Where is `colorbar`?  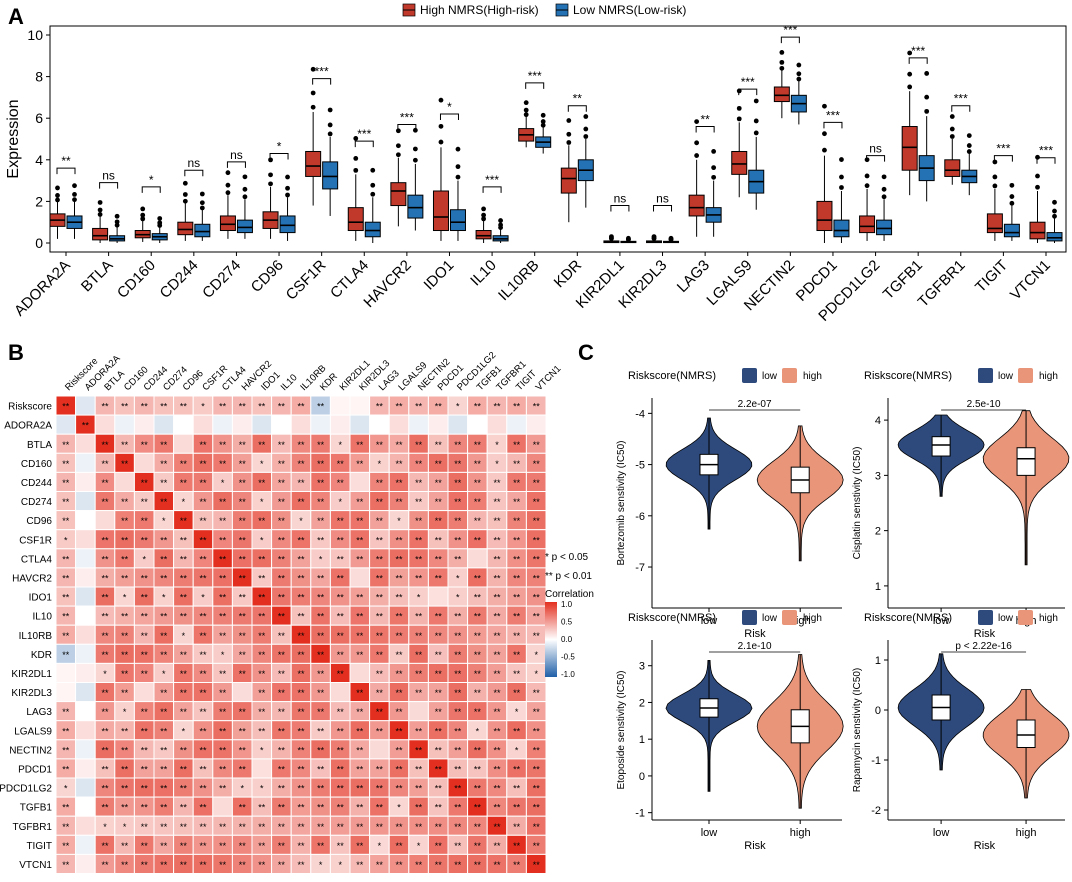
colorbar is located at coordinates (551, 639).